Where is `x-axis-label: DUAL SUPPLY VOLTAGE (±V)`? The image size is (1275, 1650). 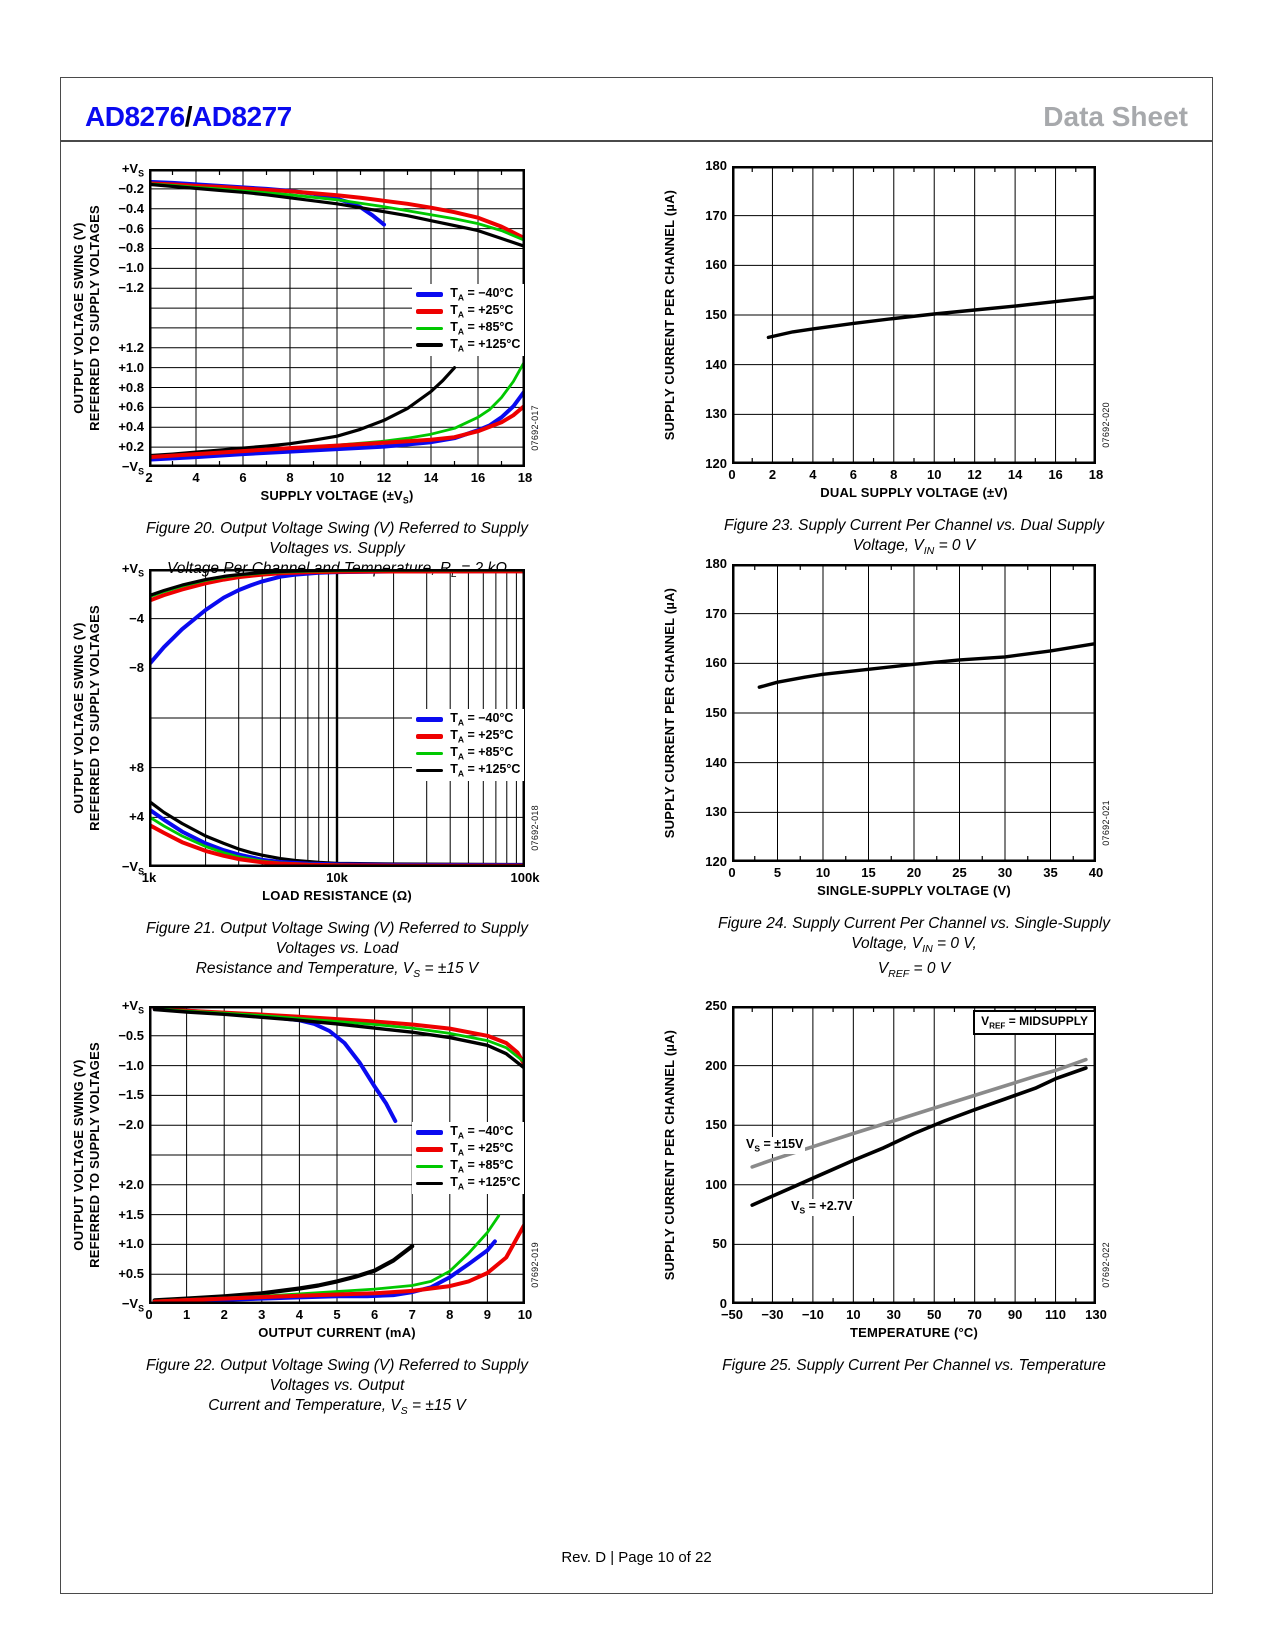 x-axis-label: DUAL SUPPLY VOLTAGE (±V) is located at coordinates (914, 492).